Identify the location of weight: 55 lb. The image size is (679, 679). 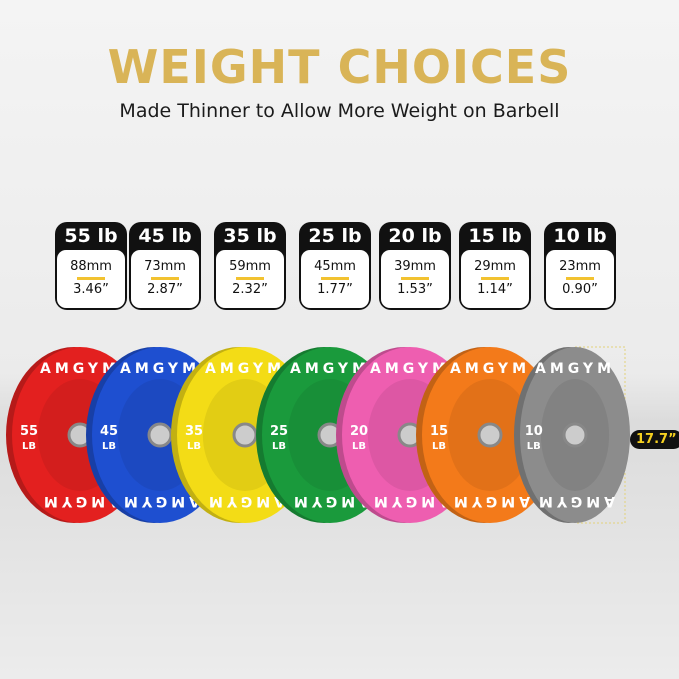
(91, 236).